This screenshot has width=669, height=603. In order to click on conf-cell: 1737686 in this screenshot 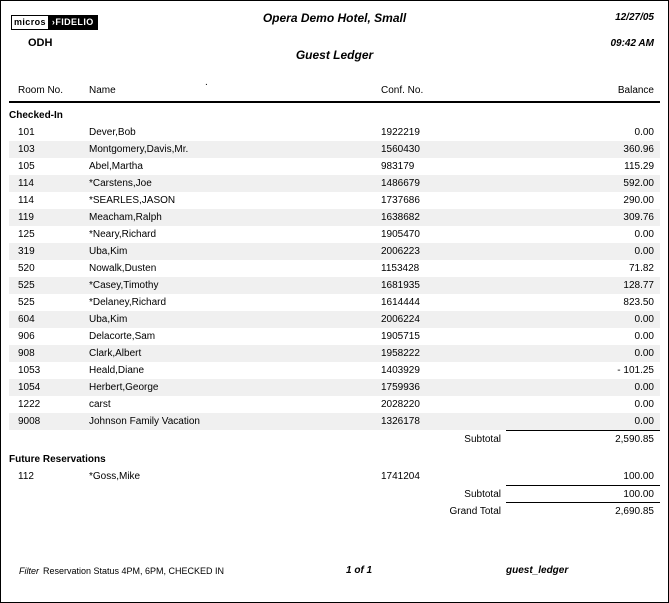, I will do `click(400, 200)`.